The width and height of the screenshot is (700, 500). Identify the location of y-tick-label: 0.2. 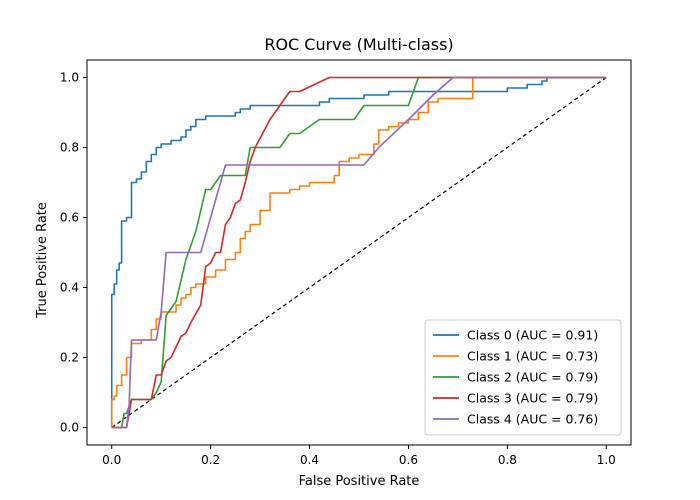
(69, 358).